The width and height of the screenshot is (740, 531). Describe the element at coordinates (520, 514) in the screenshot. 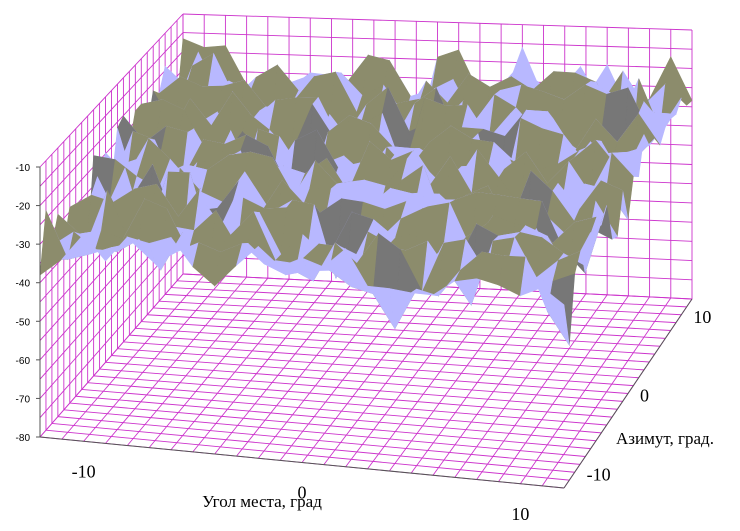

I see `x-tick-label: 10` at that location.